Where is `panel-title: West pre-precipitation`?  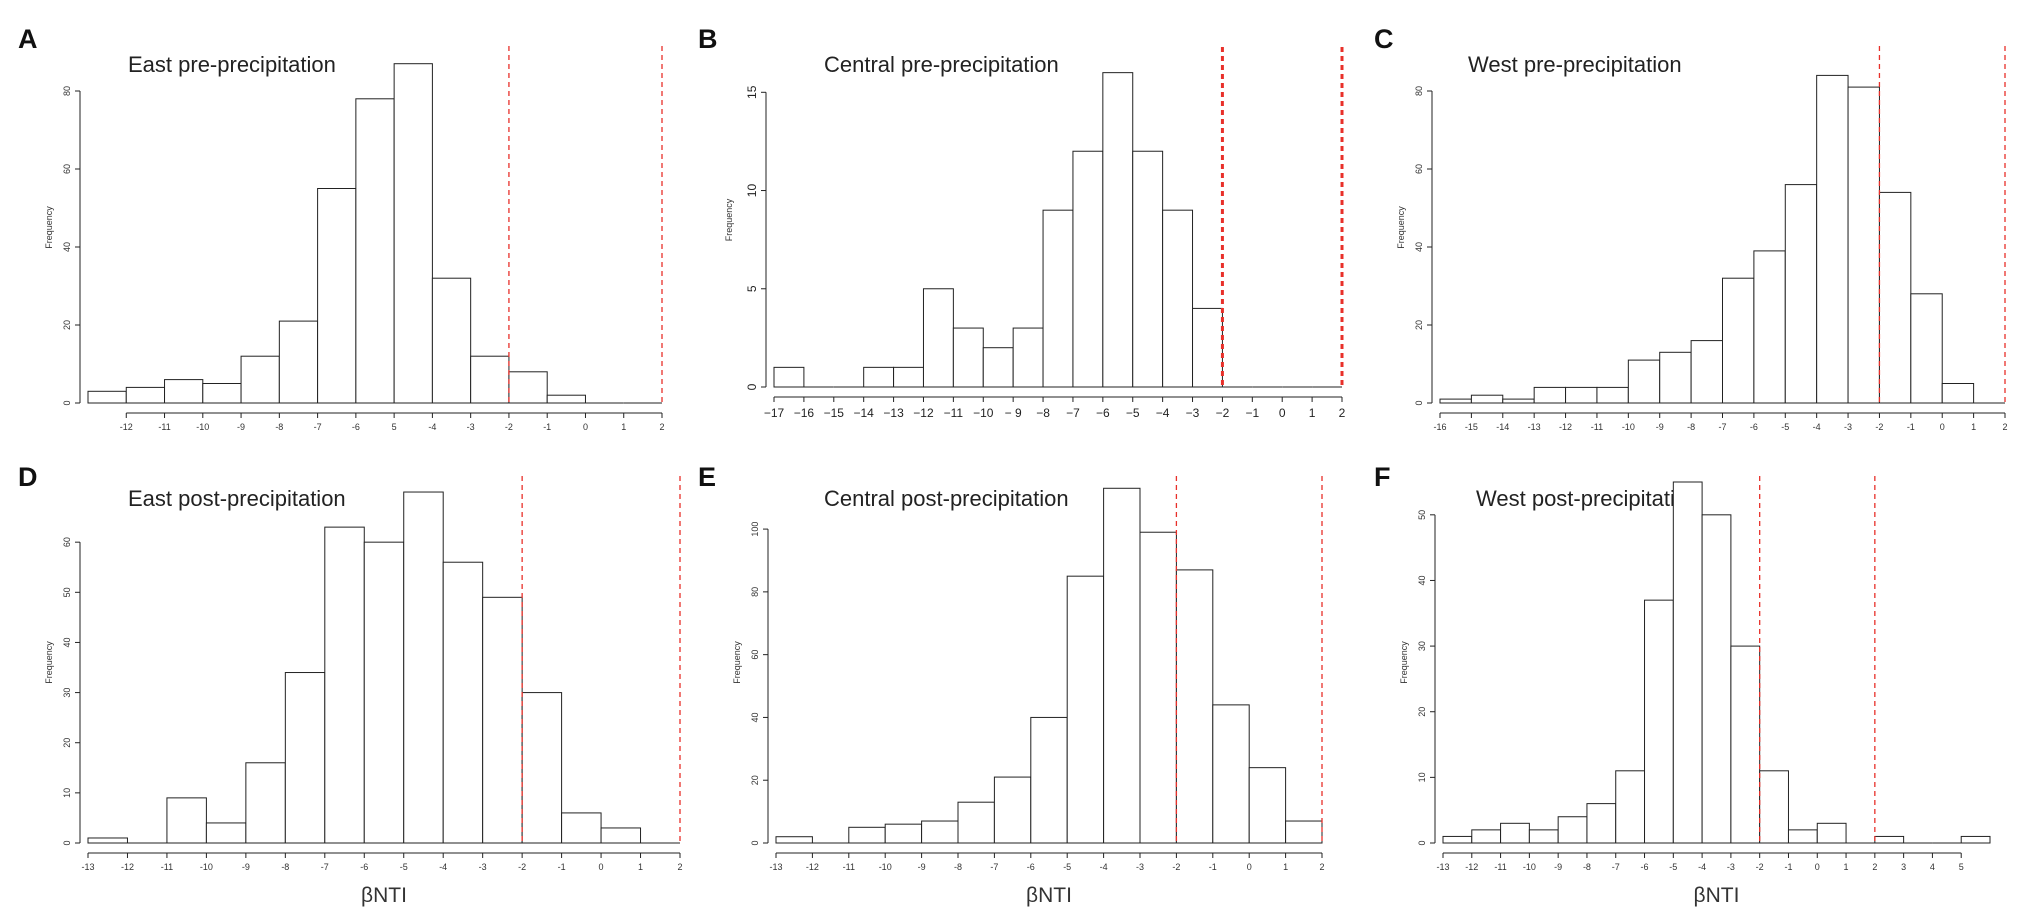 panel-title: West pre-precipitation is located at coordinates (1575, 64).